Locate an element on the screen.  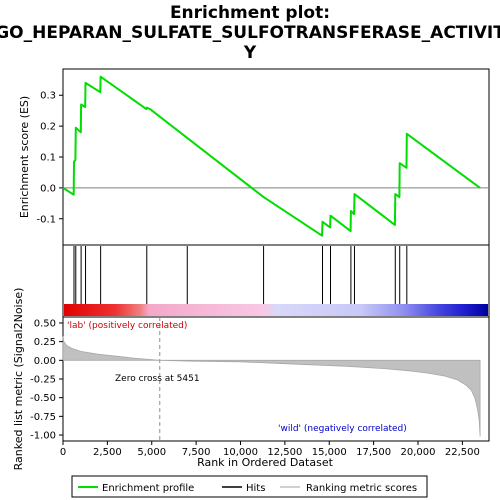
es-ytick-label: 0.1 is located at coordinates (48, 158).